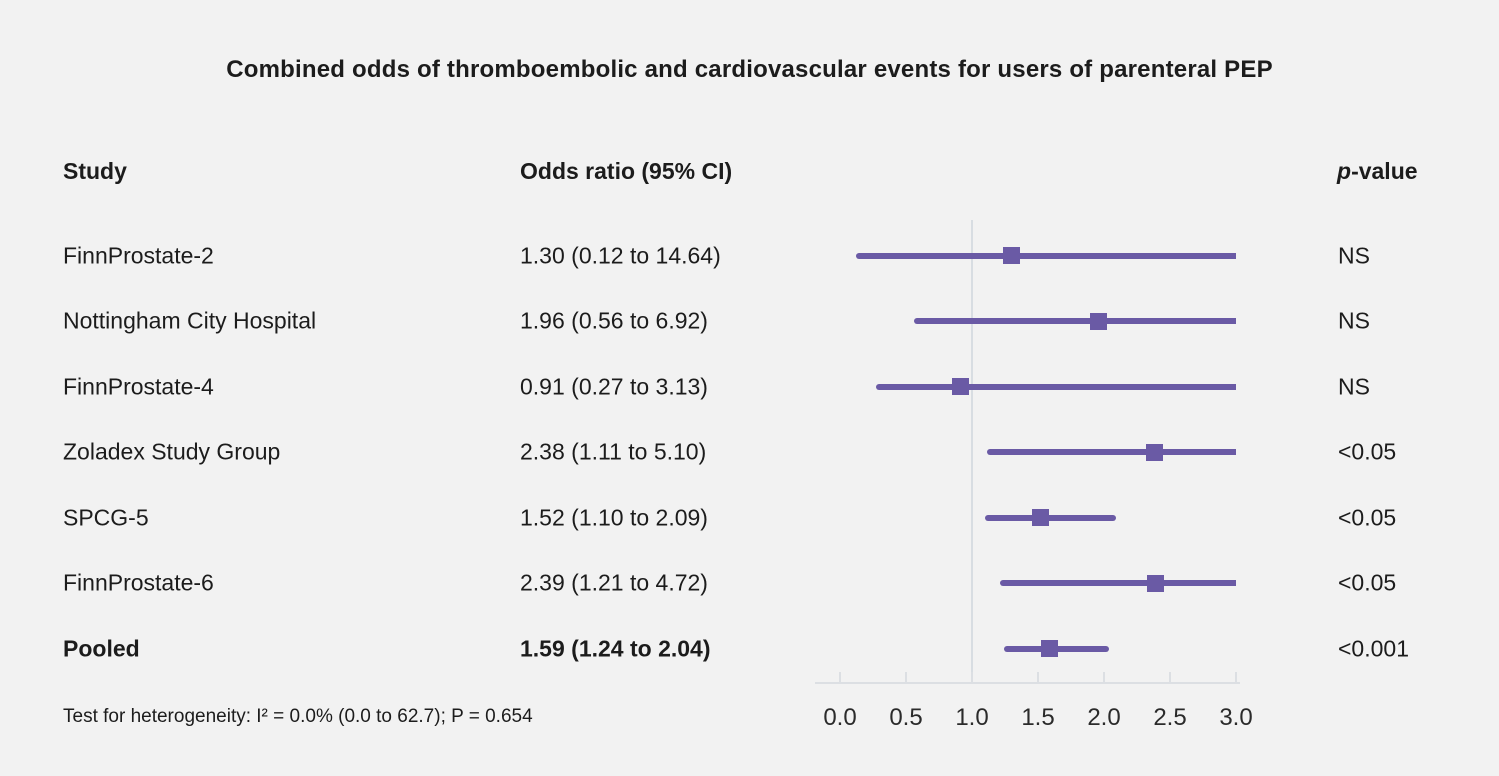 This screenshot has height=776, width=1499. What do you see at coordinates (101, 648) in the screenshot?
I see `study-label: Pooled` at bounding box center [101, 648].